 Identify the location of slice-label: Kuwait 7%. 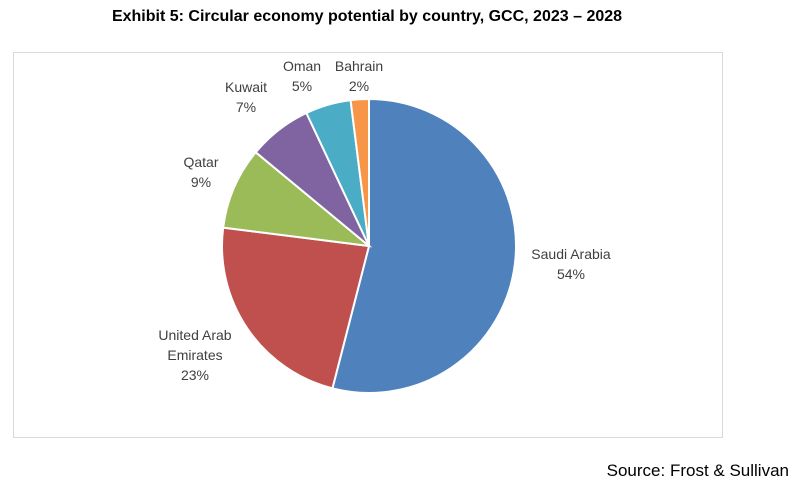
(246, 97).